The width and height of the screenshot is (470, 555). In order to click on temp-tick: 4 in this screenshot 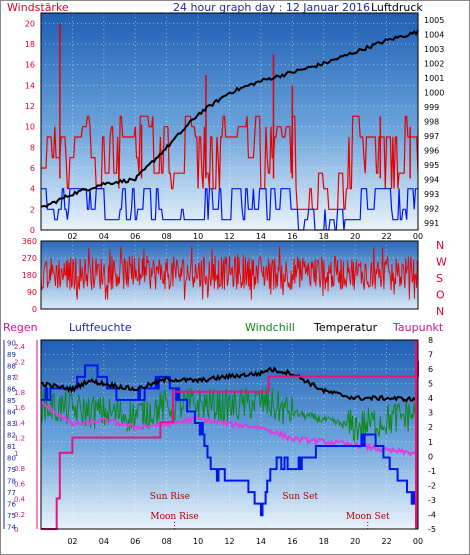, I will do `click(430, 398)`.